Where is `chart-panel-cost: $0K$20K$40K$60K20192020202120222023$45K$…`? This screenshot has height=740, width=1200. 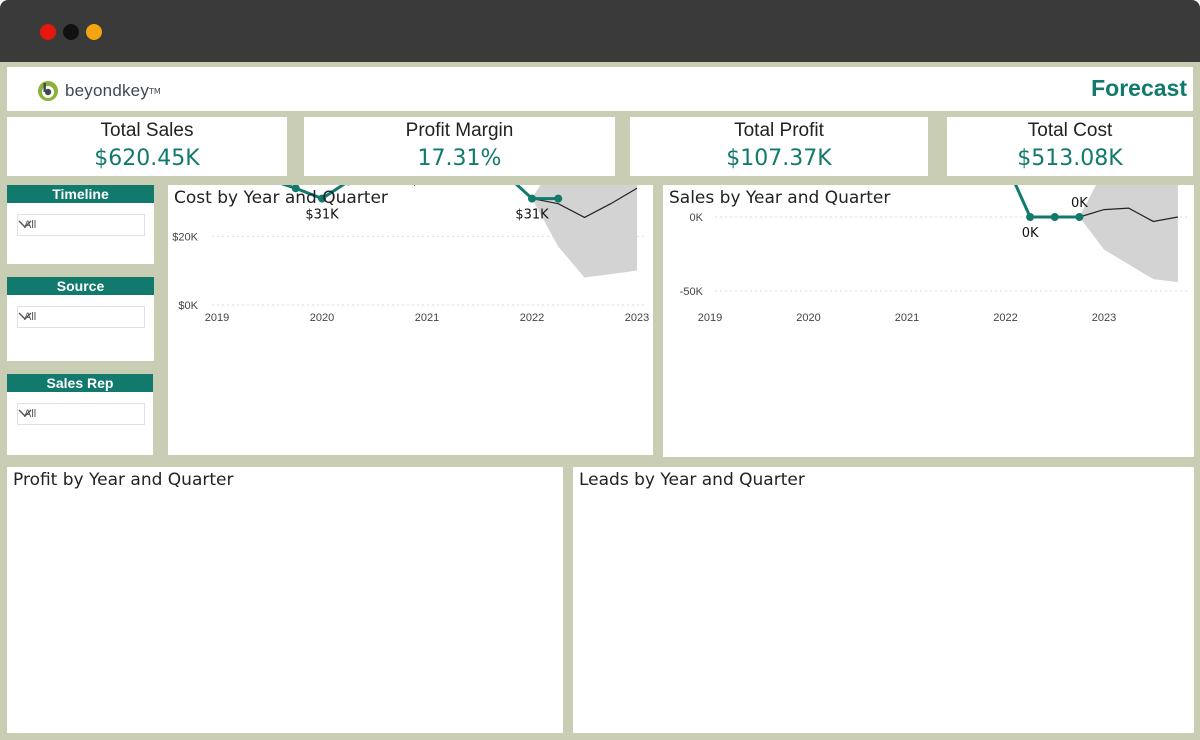 chart-panel-cost: $0K$20K$40K$60K20192020202120222023$45K$… is located at coordinates (410, 320).